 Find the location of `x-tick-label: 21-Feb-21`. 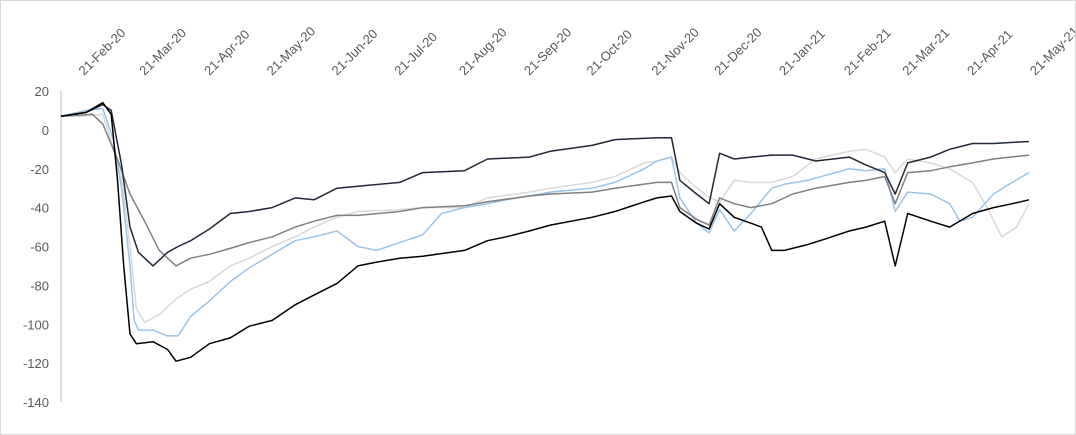

x-tick-label: 21-Feb-21 is located at coordinates (867, 51).